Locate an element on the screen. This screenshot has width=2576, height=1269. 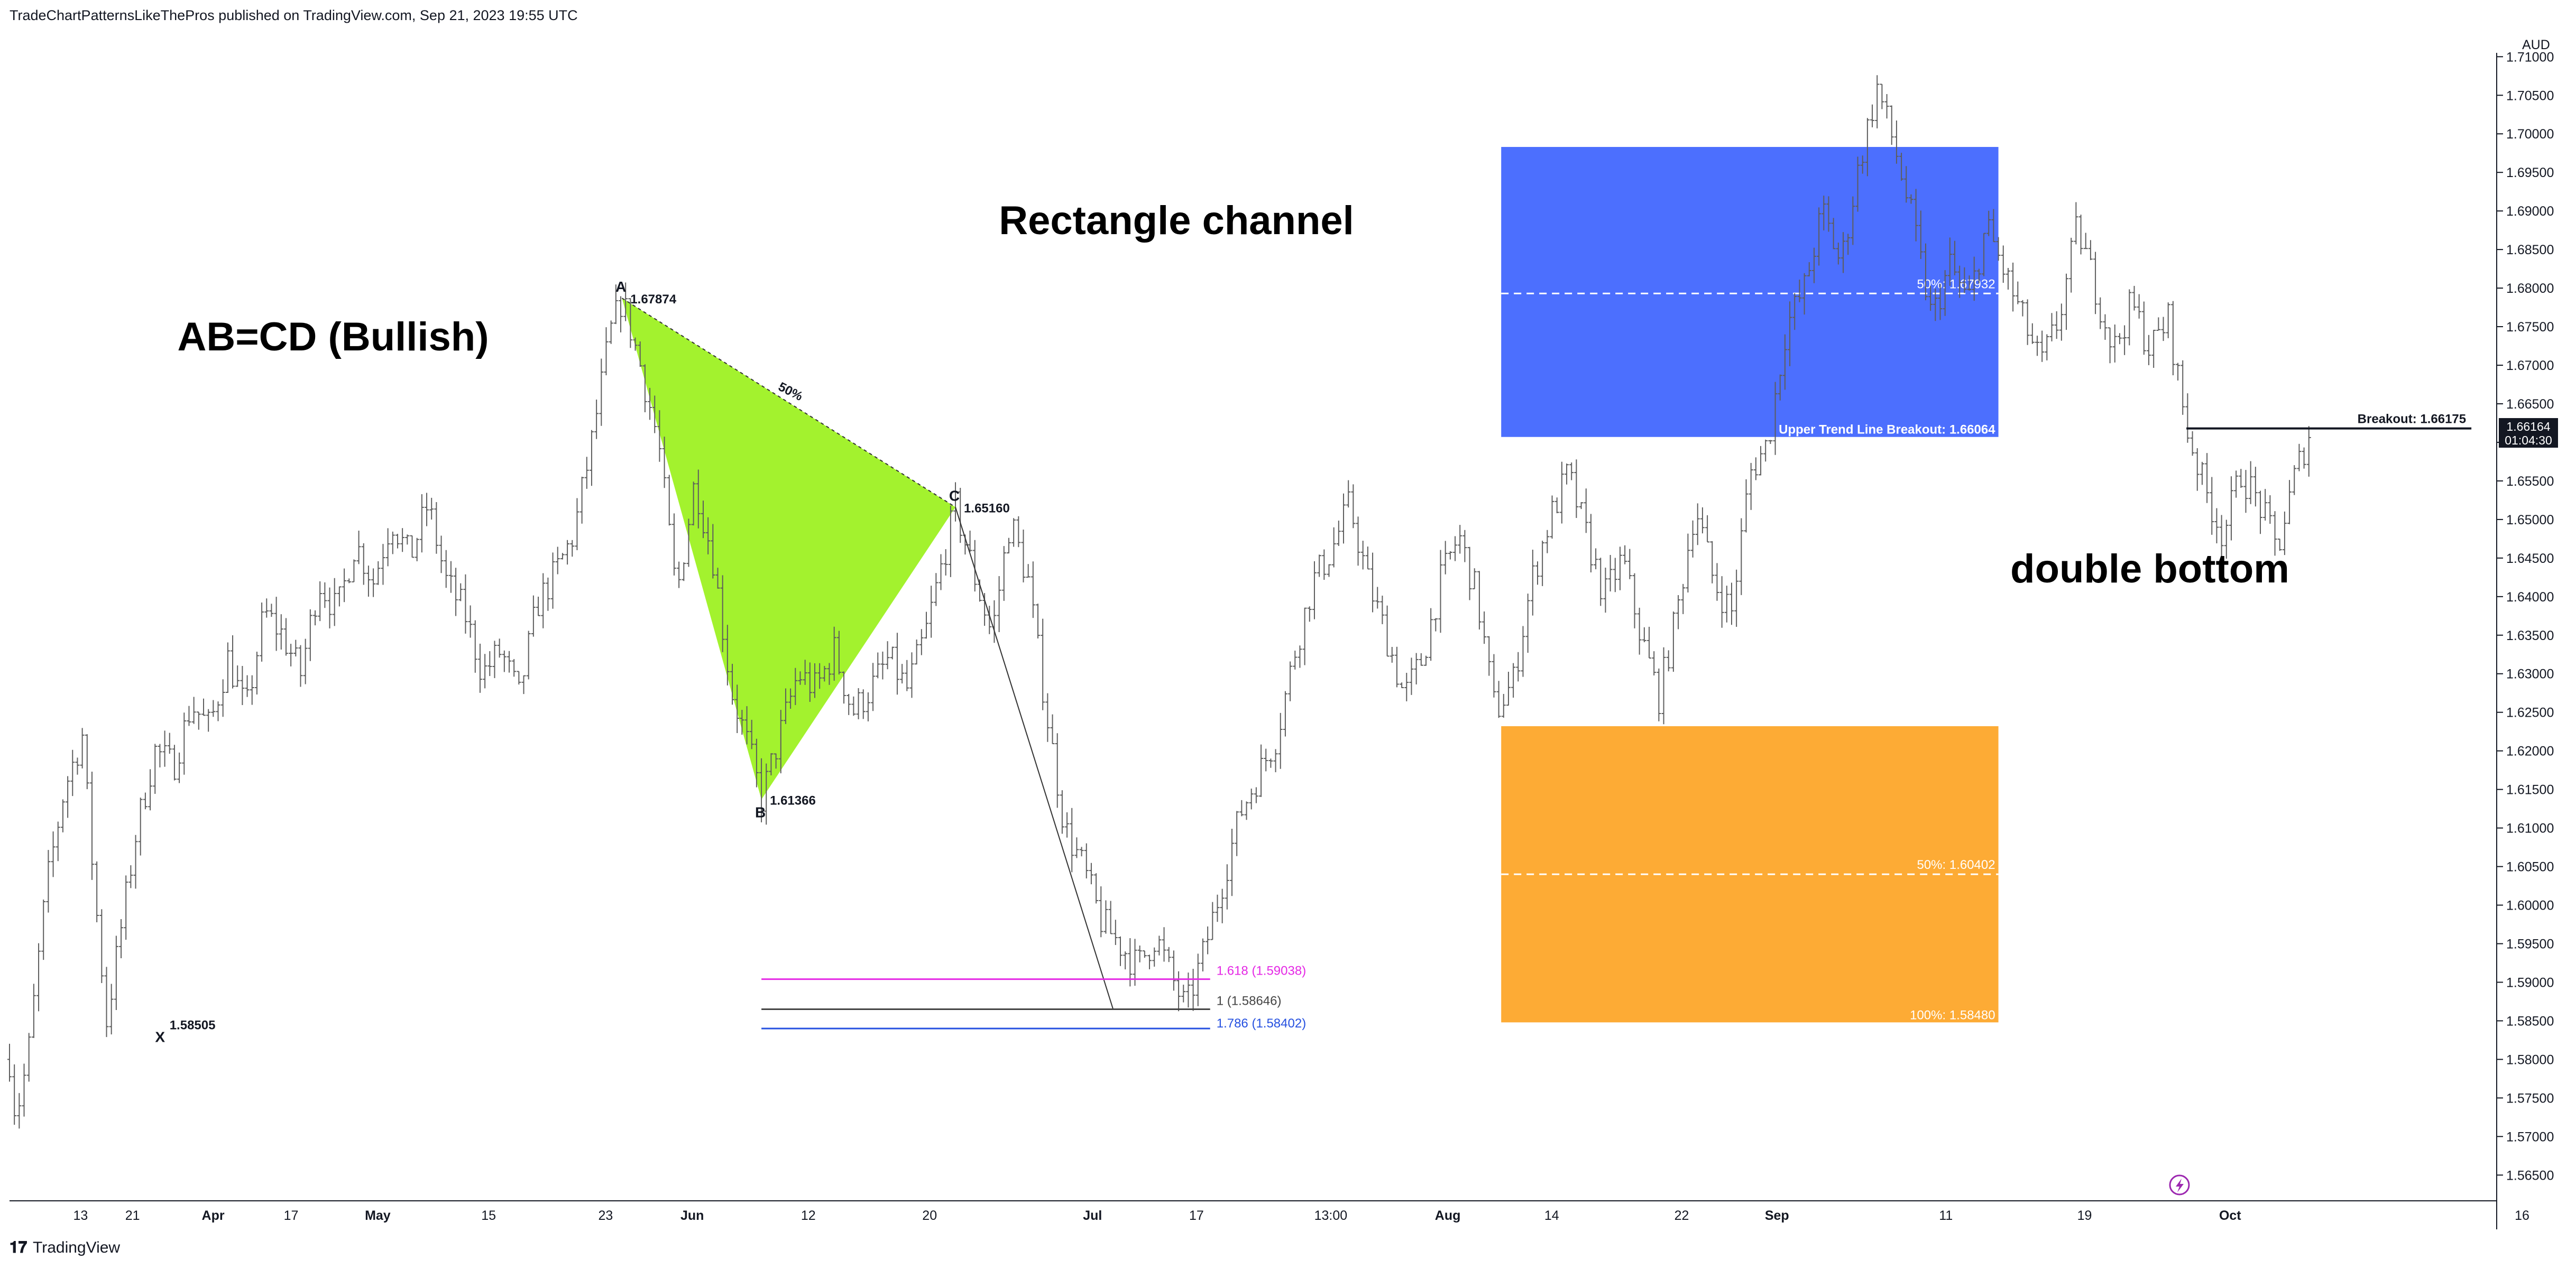
currency-label: AUD is located at coordinates (2536, 45).